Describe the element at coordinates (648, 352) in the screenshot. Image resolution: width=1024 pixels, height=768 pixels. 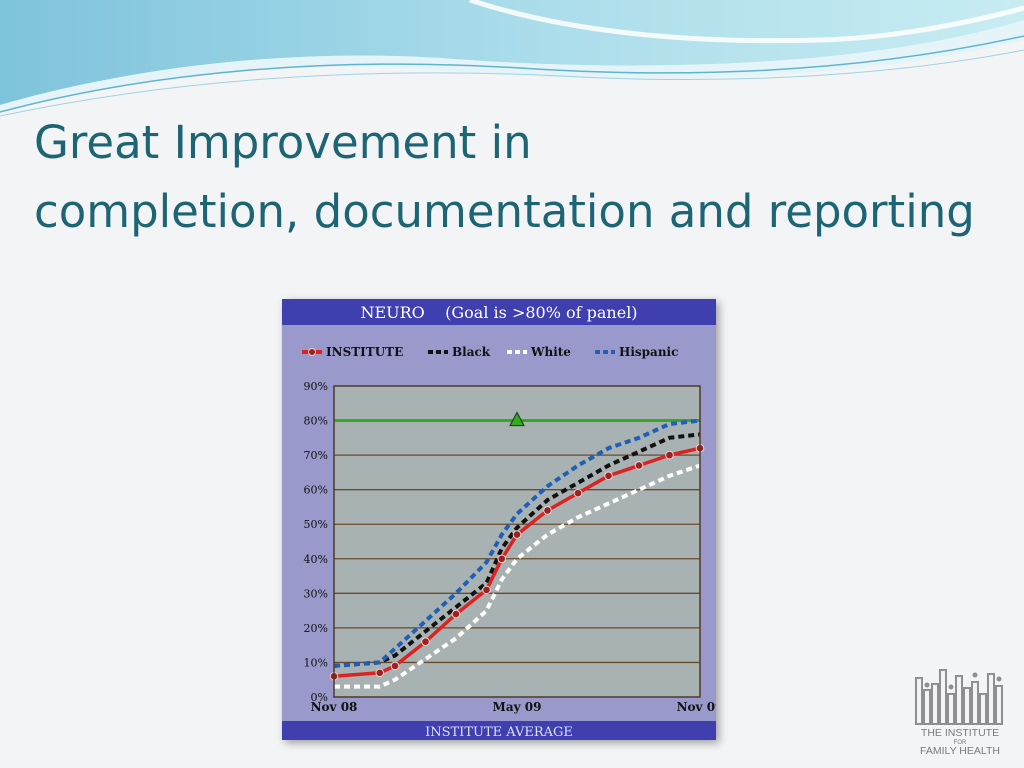
I see `legend-label-hispanic: Hispanic` at that location.